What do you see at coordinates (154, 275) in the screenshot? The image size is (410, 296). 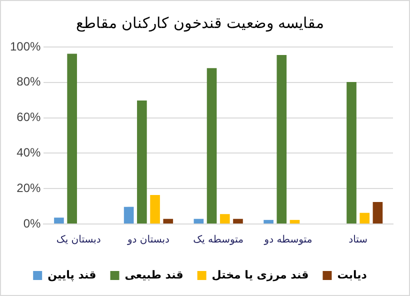 I see `legend-label: قند طبیعی` at bounding box center [154, 275].